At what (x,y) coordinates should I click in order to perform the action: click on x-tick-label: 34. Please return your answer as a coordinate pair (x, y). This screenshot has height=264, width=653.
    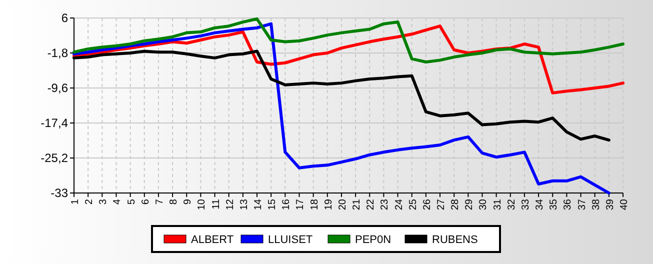
    Looking at the image, I should click on (540, 204).